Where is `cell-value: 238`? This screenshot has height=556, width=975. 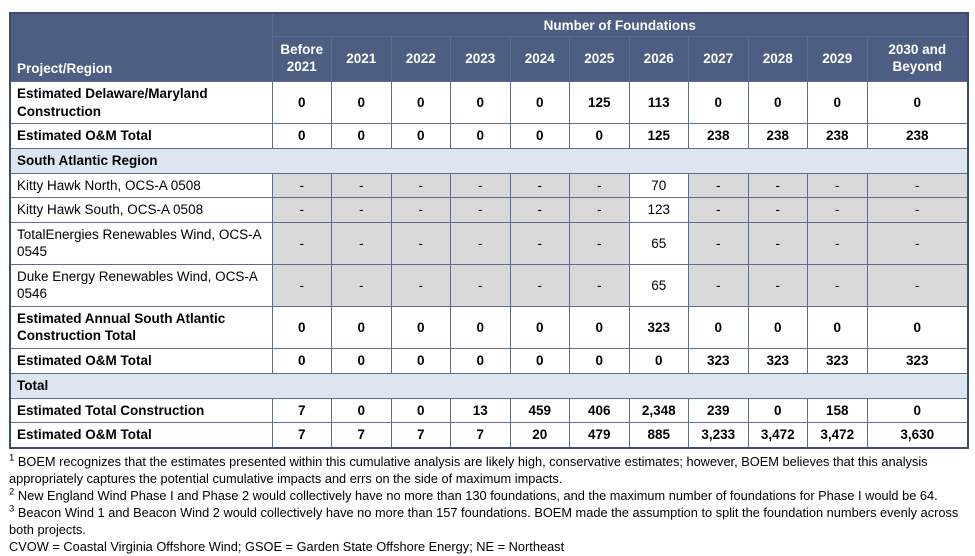
cell-value: 238 is located at coordinates (837, 136).